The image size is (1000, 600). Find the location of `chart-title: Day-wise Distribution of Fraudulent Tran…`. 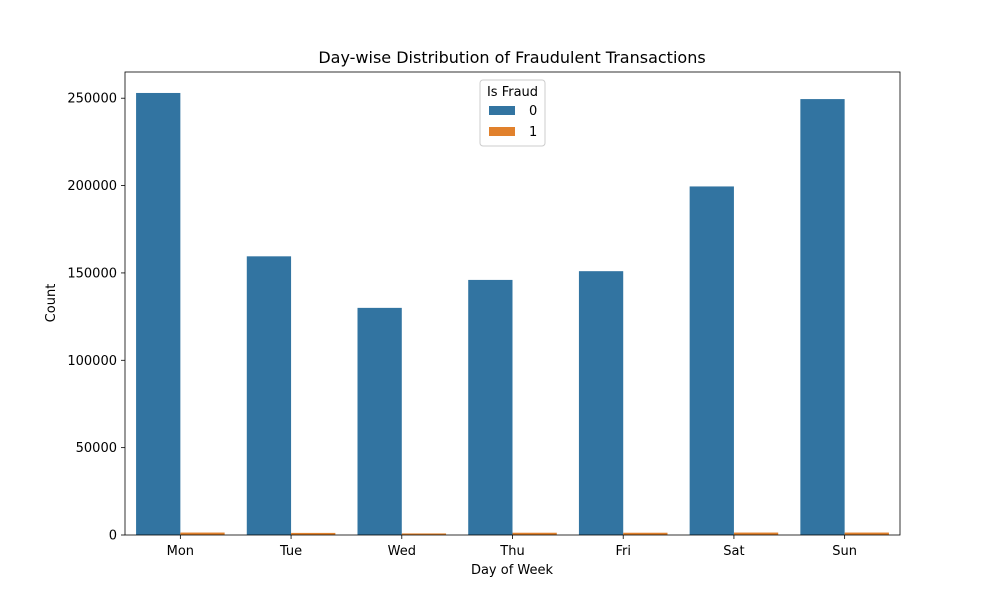

chart-title: Day-wise Distribution of Fraudulent Tran… is located at coordinates (511, 57).